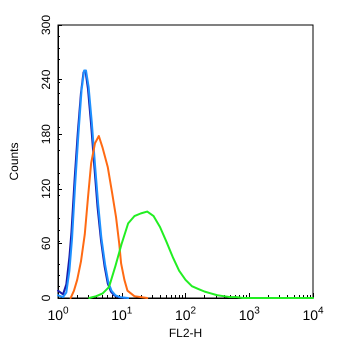 The width and height of the screenshot is (347, 350). Describe the element at coordinates (14, 161) in the screenshot. I see `y-axis-title: Counts` at that location.